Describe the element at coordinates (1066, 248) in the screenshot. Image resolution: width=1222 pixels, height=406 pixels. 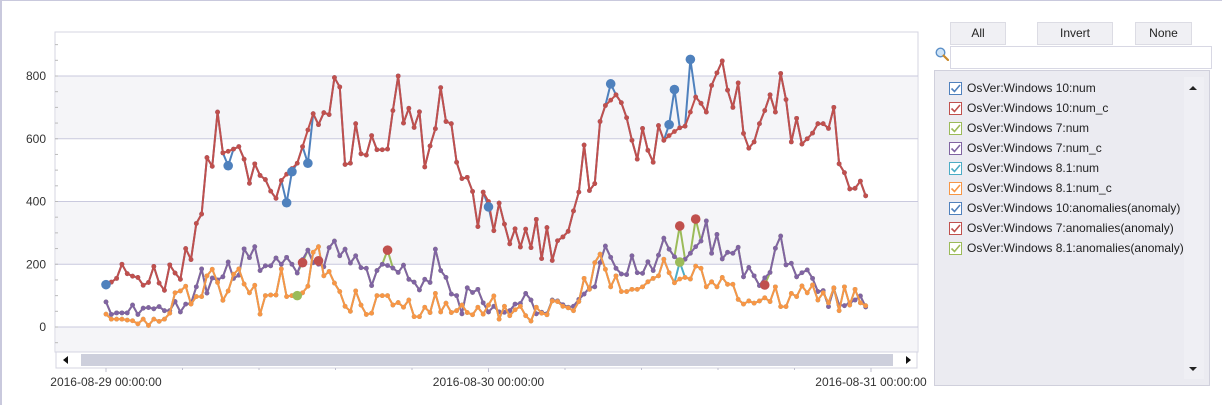
I see `legend-item: OsVer:Windows 8.1:anomalies(anomaly)` at that location.